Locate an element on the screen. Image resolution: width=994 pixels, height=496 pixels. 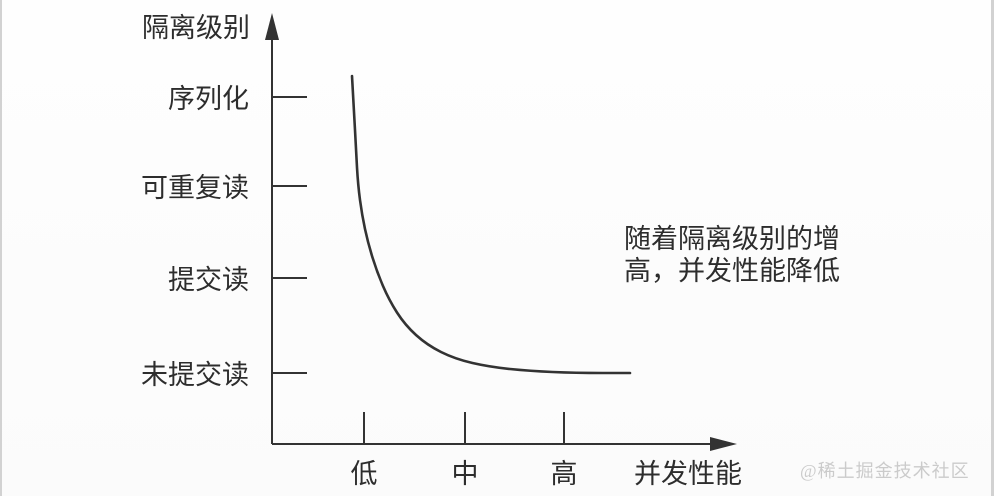
x-tick-label-0: 低 is located at coordinates (364, 474).